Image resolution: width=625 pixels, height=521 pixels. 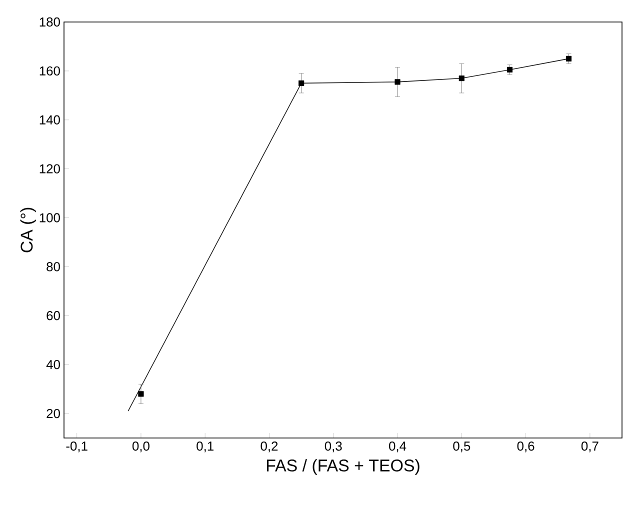 I want to click on x-tick-label: 0,5, so click(x=461, y=447).